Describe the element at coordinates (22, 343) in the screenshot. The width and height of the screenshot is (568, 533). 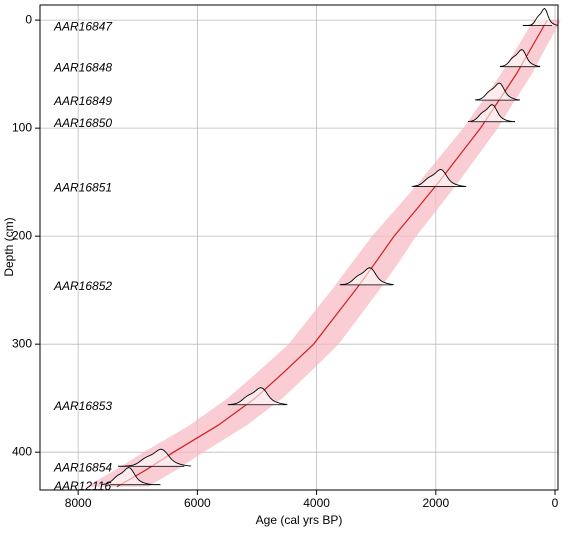
I see `y-tick-label: 300` at that location.